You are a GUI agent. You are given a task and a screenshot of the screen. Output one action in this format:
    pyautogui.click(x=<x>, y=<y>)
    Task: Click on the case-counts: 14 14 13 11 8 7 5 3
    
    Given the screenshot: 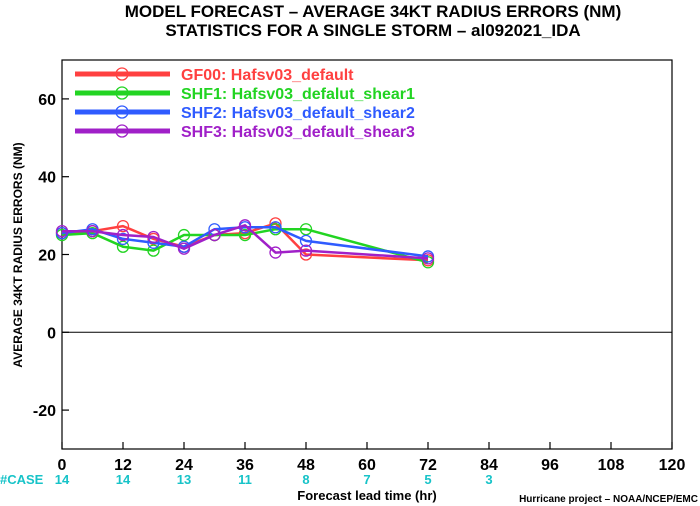 What is the action you would take?
    pyautogui.click(x=274, y=479)
    